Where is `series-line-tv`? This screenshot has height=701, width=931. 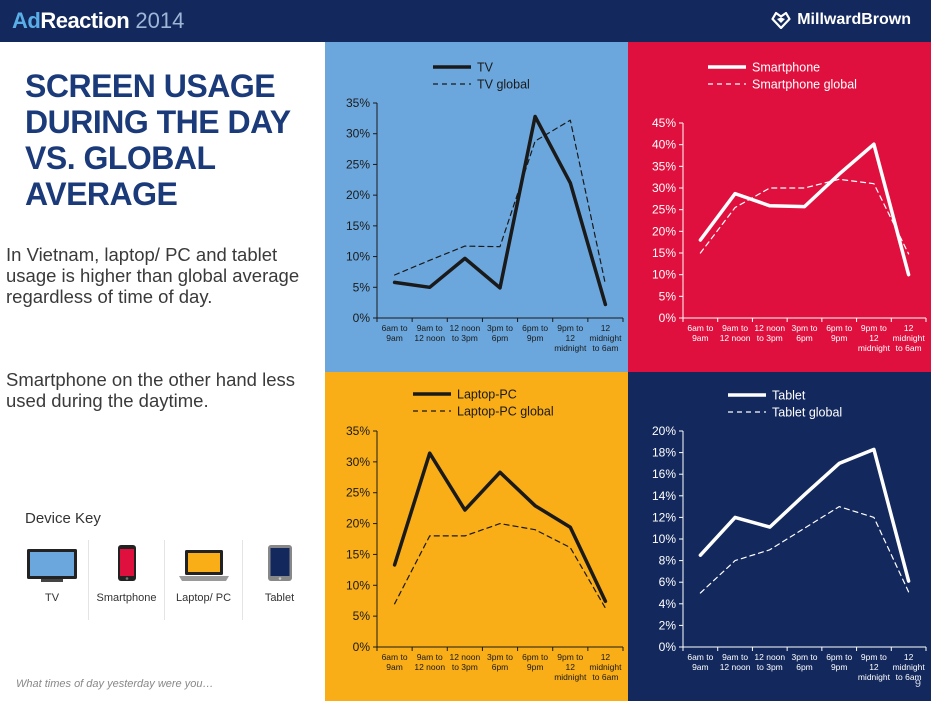 series-line-tv is located at coordinates (500, 210).